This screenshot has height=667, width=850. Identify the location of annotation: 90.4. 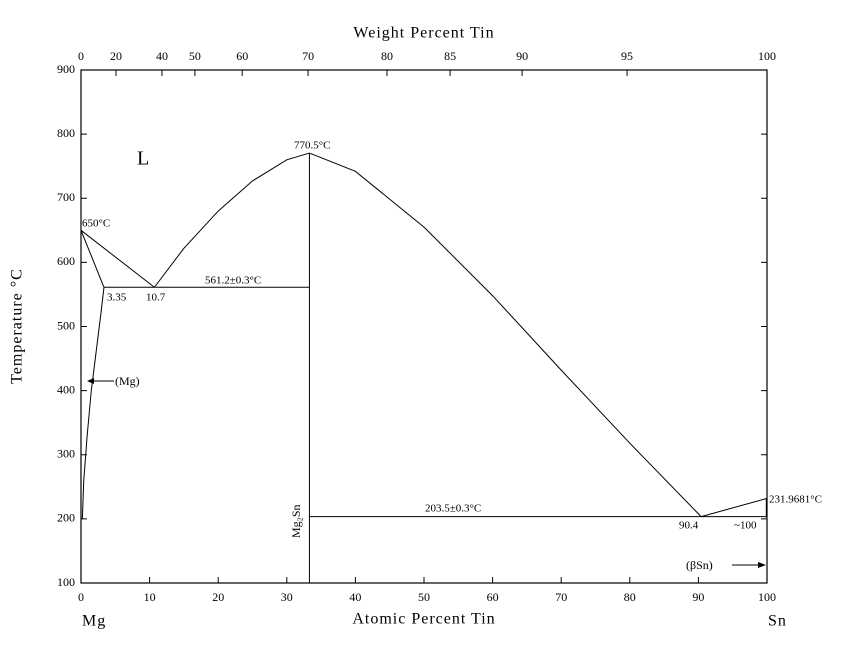
(689, 526).